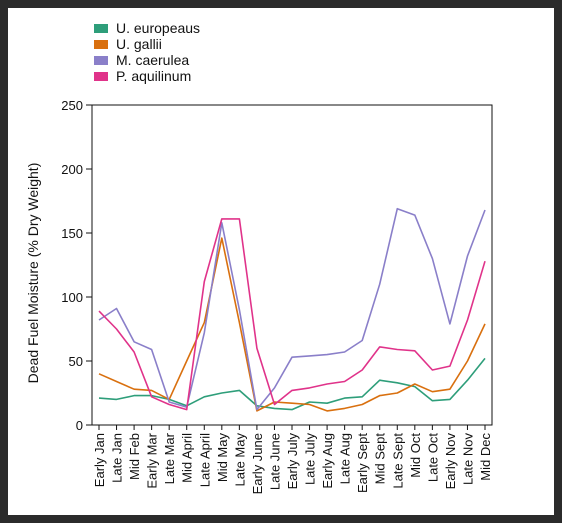 The height and width of the screenshot is (523, 562). What do you see at coordinates (485, 457) in the screenshot?
I see `x-tick-label: Mid Dec` at bounding box center [485, 457].